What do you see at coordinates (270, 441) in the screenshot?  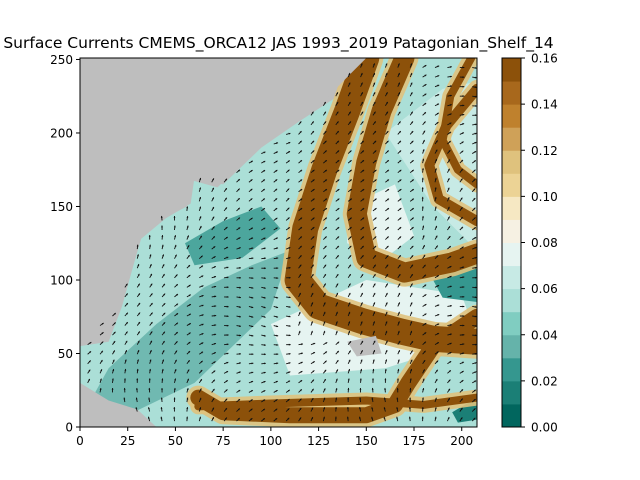 I see `x-tick-label: 100` at bounding box center [270, 441].